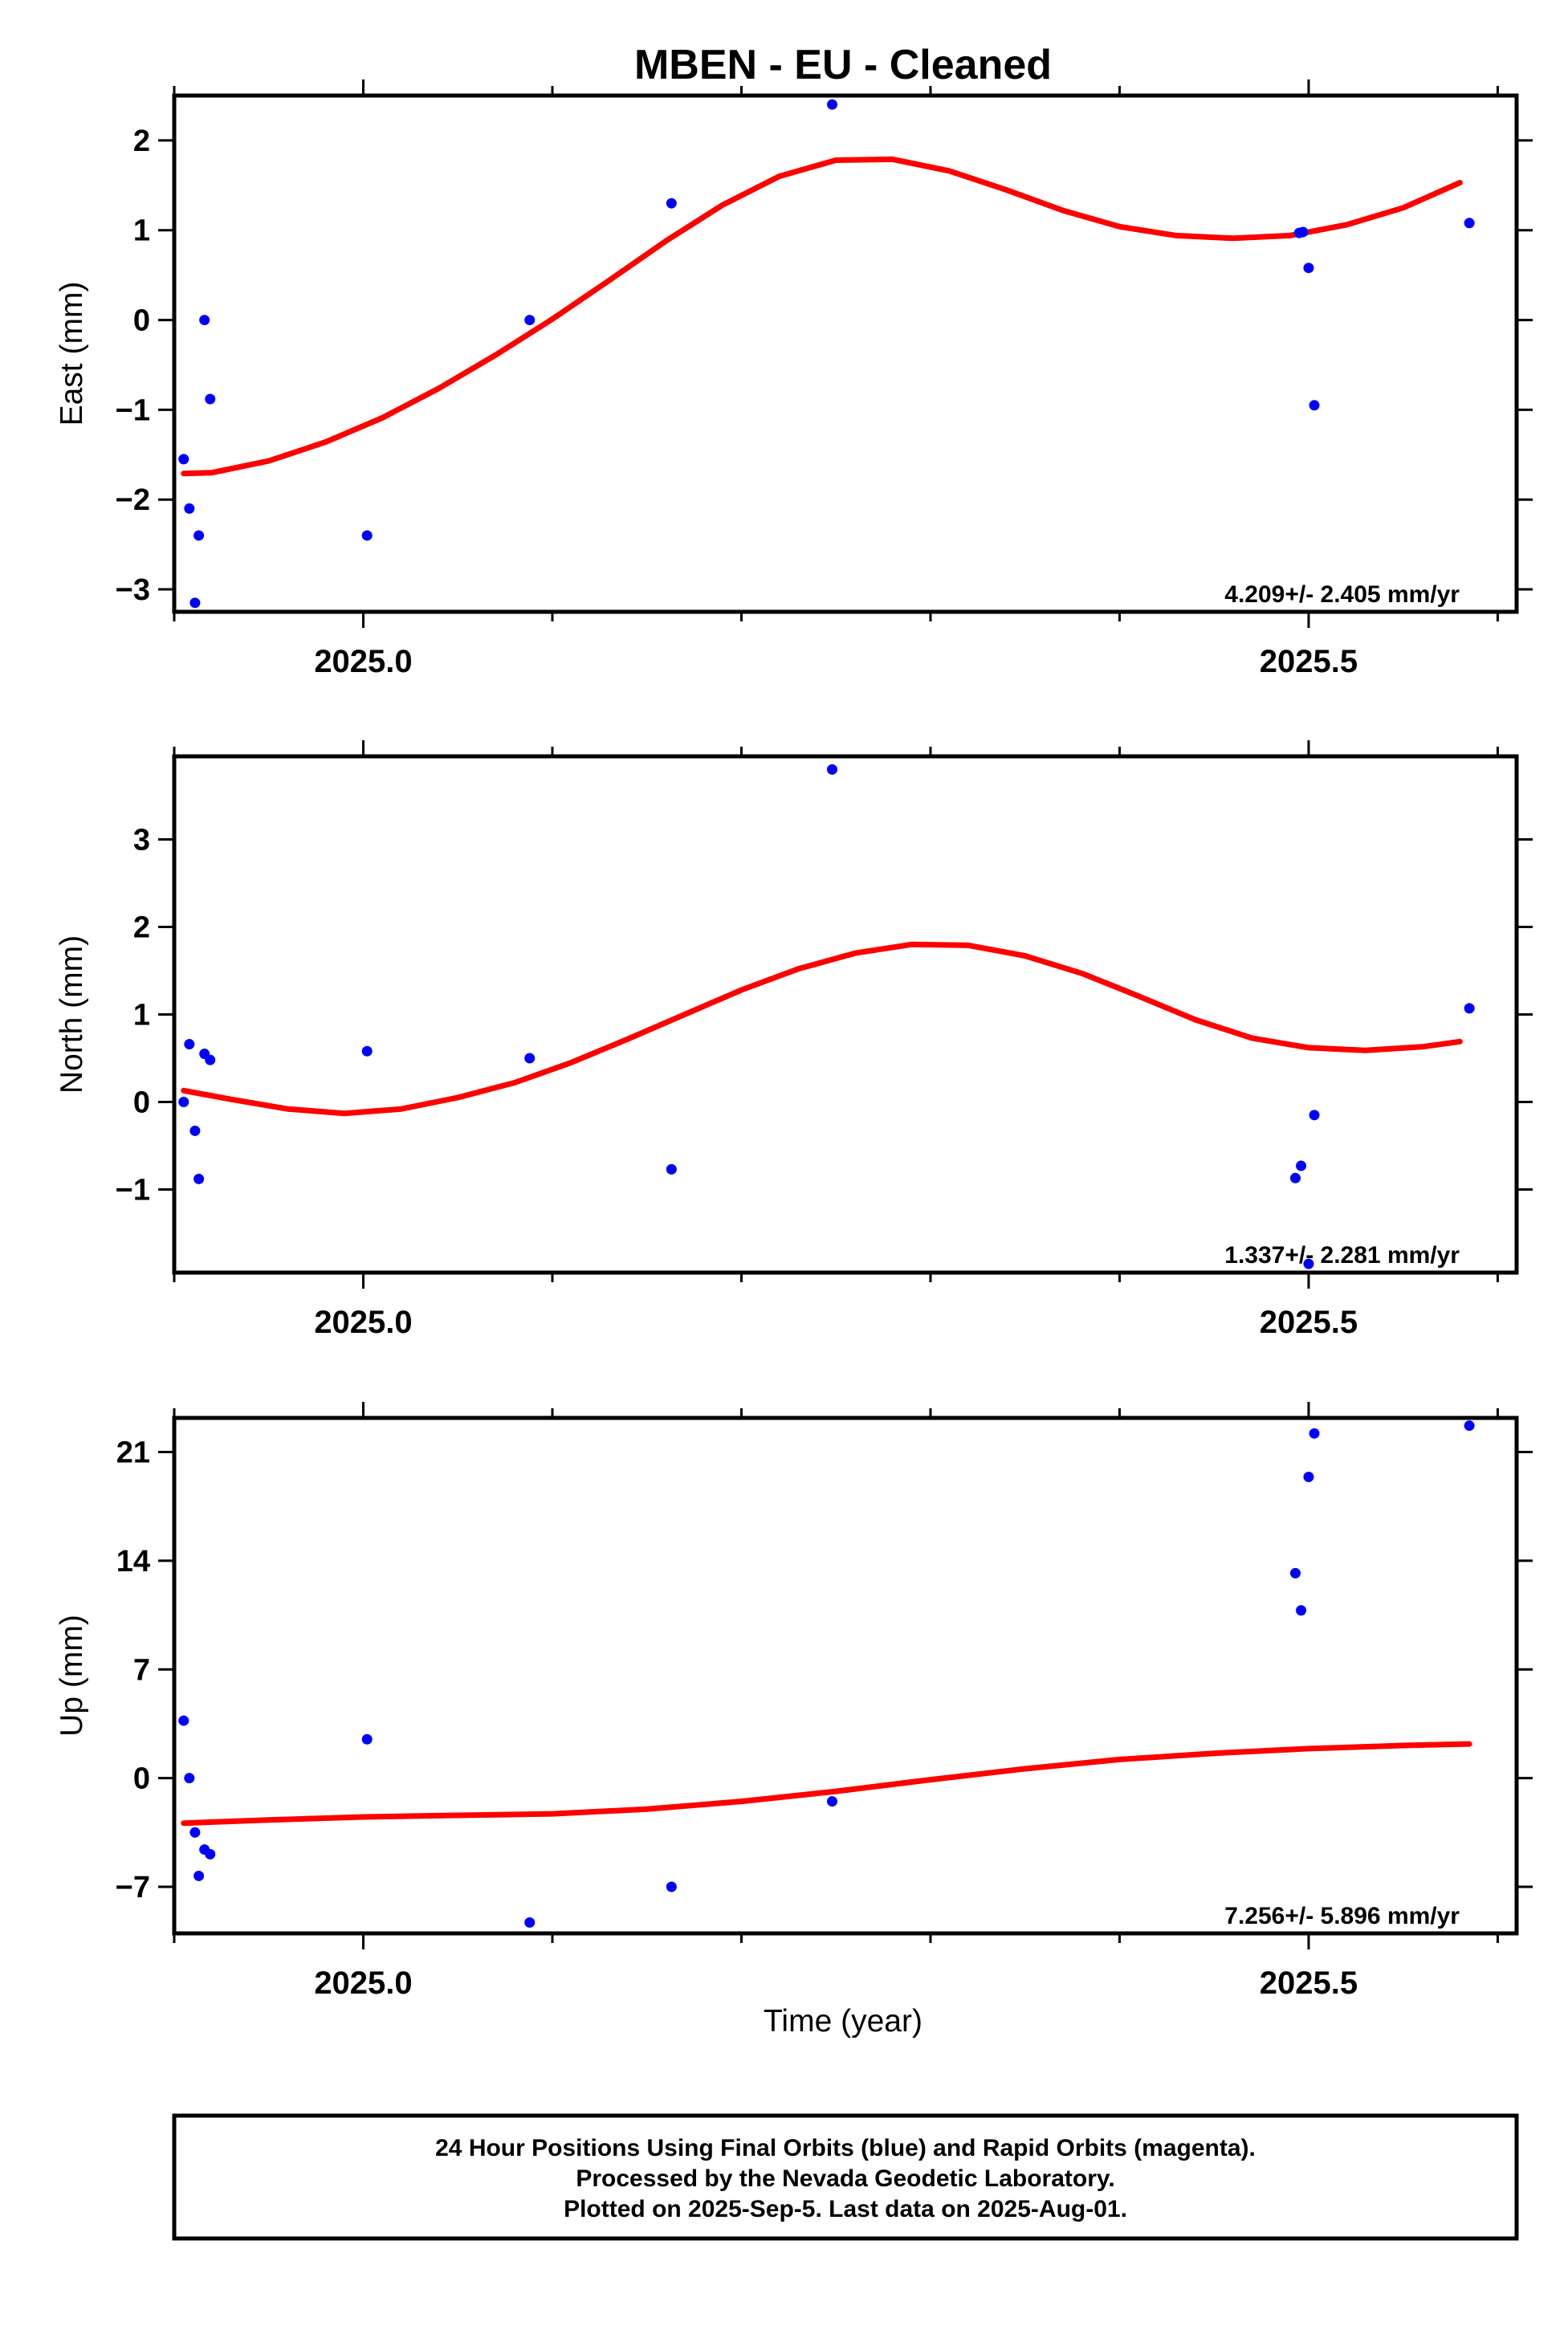 The height and width of the screenshot is (2330, 1568). Describe the element at coordinates (133, 590) in the screenshot. I see `east-ytick-label: −3` at that location.